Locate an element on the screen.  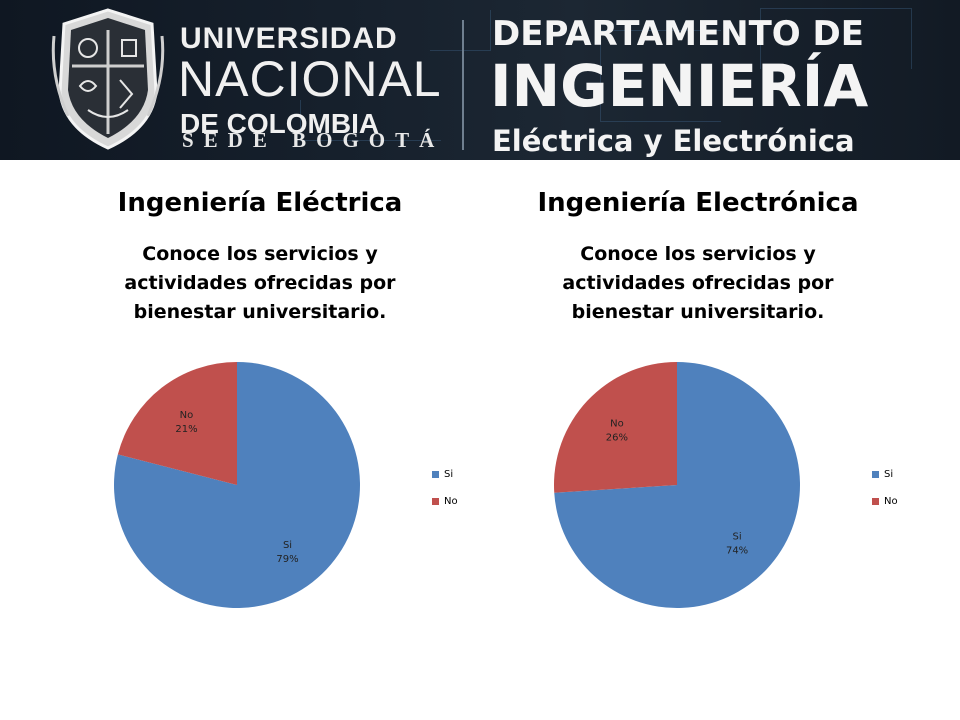
legend-electrica: Si No is located at coordinates (445, 495).